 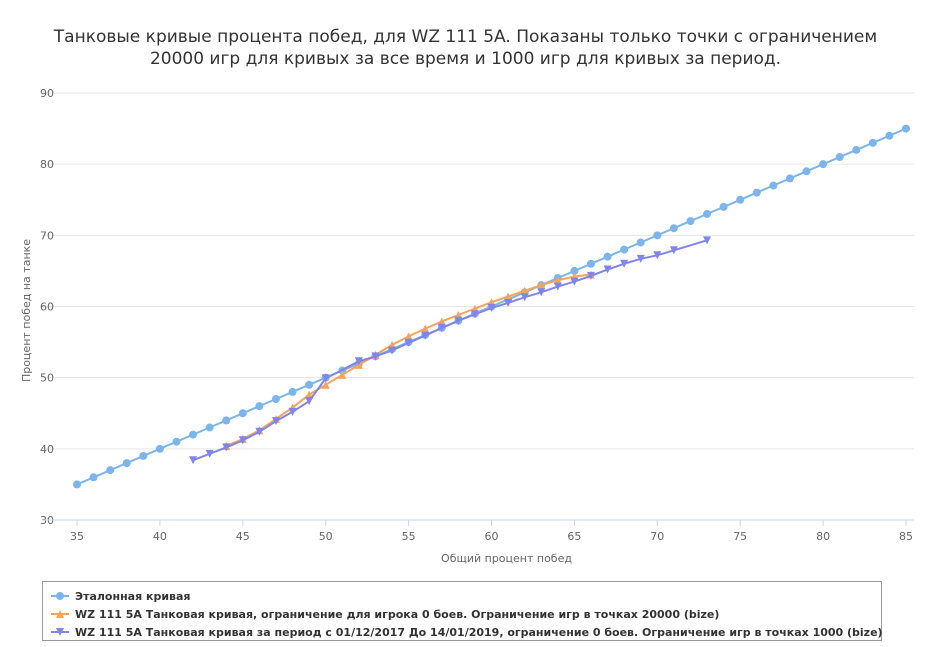 I want to click on x-tick-label: 80, so click(x=823, y=536).